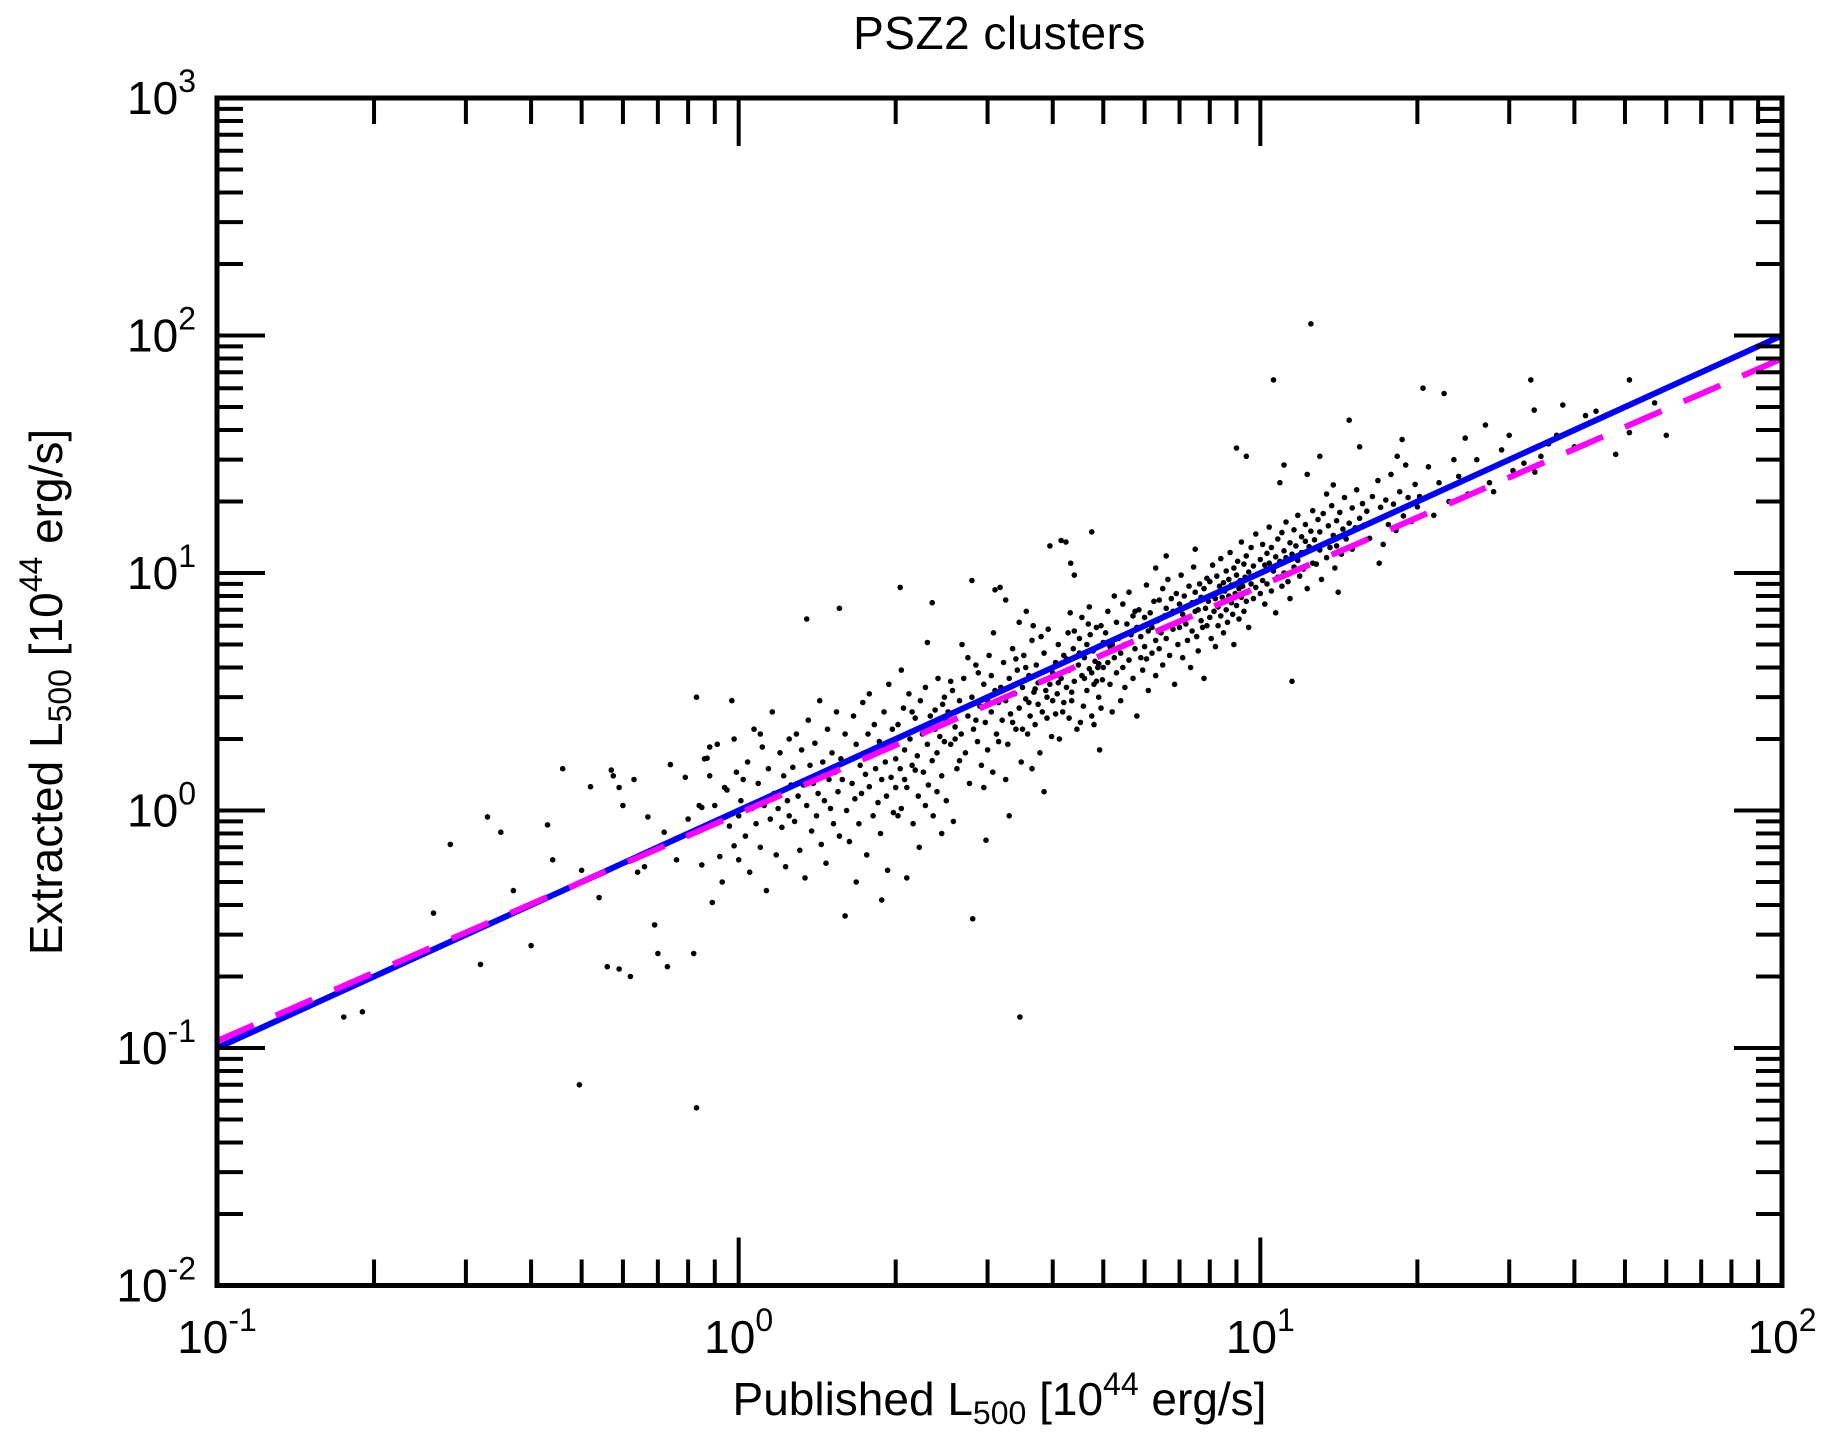 The height and width of the screenshot is (1444, 1826). Describe the element at coordinates (999, 33) in the screenshot. I see `chart-title: PSZ2 clusters` at that location.